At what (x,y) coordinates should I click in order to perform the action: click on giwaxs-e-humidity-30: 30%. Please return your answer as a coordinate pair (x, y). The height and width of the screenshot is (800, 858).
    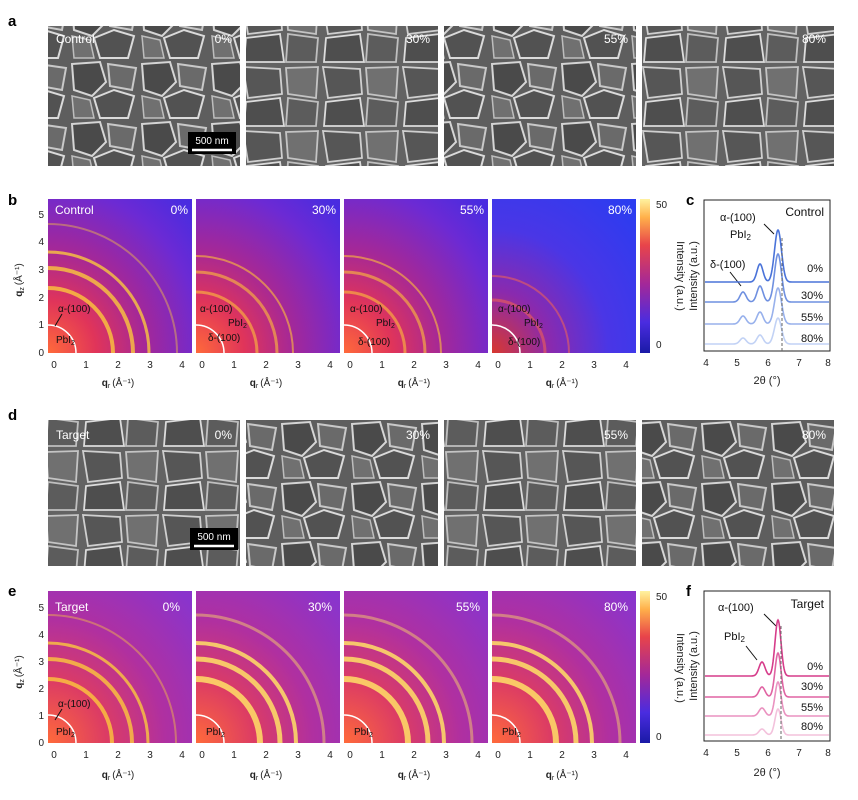
    Looking at the image, I should click on (320, 607).